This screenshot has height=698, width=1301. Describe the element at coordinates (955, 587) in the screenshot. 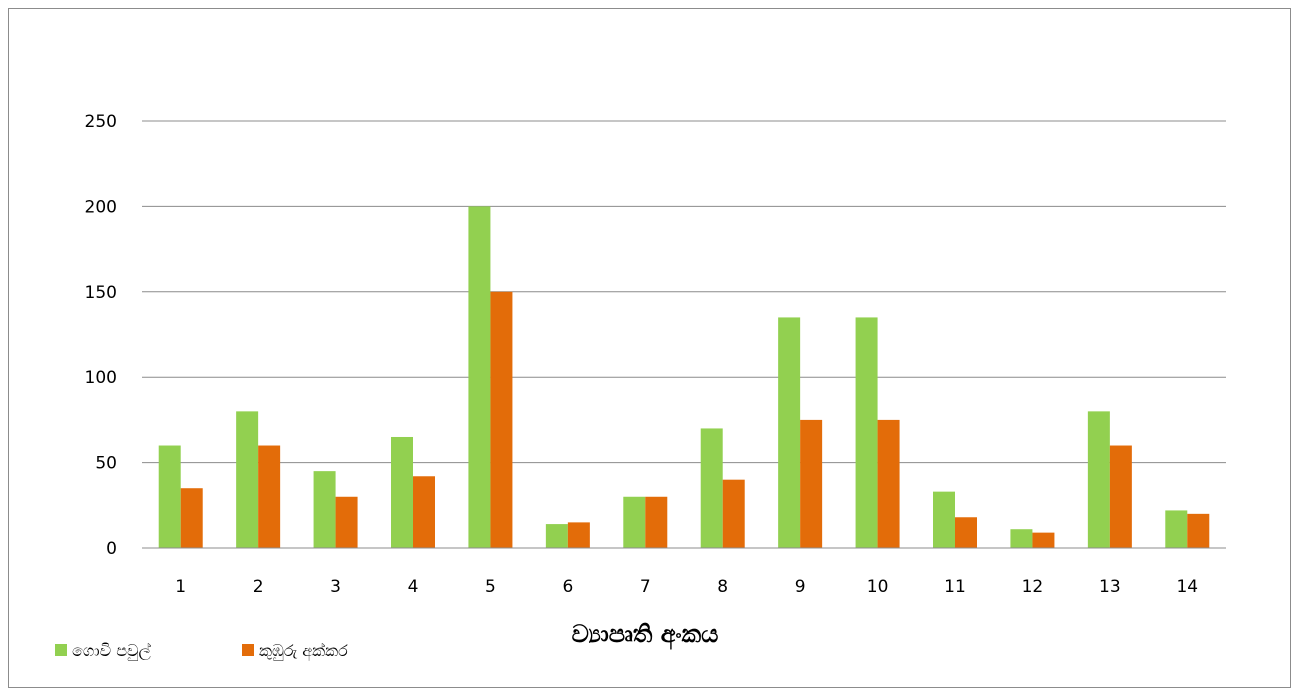

I see `x-tick-label: 11` at that location.